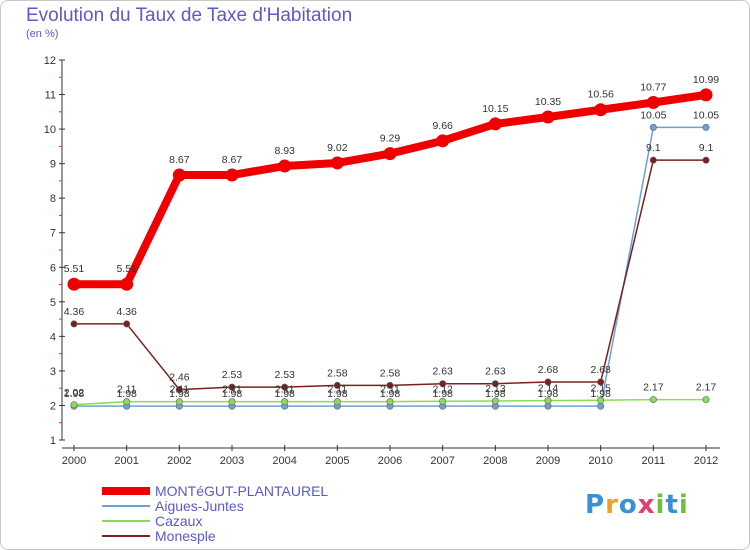  What do you see at coordinates (53, 268) in the screenshot?
I see `y-tick-label: 6` at bounding box center [53, 268].